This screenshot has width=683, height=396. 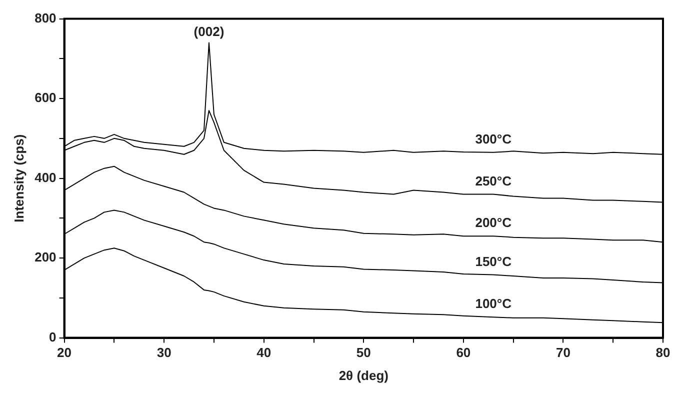 I want to click on x-tick-label: 20, so click(x=64, y=352).